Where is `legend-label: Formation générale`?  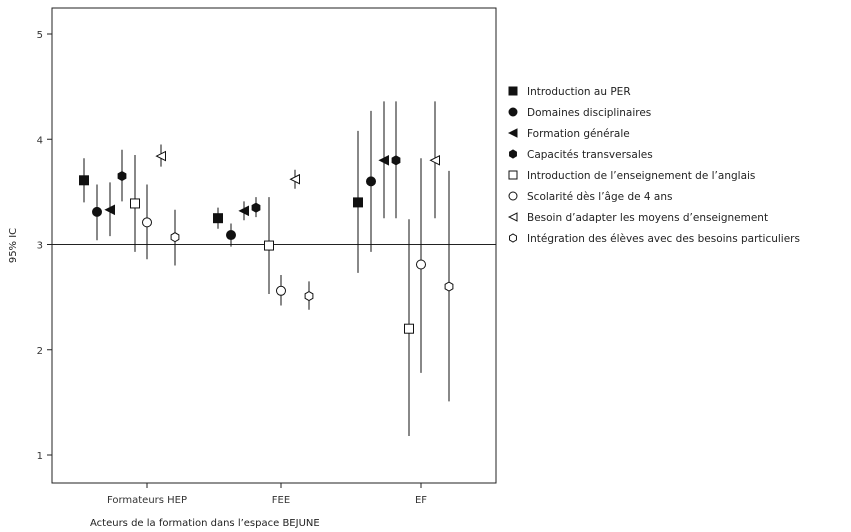
legend-label: Formation générale is located at coordinates (578, 134).